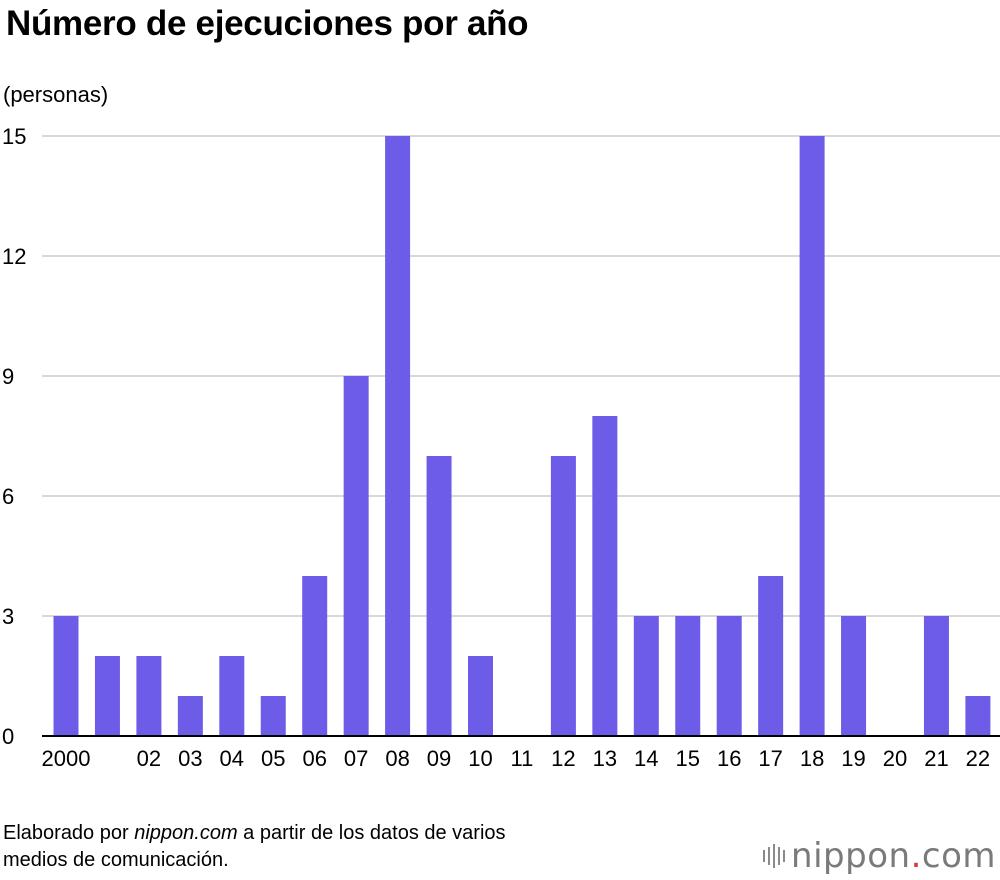  What do you see at coordinates (978, 758) in the screenshot?
I see `x-tick-label: 22` at bounding box center [978, 758].